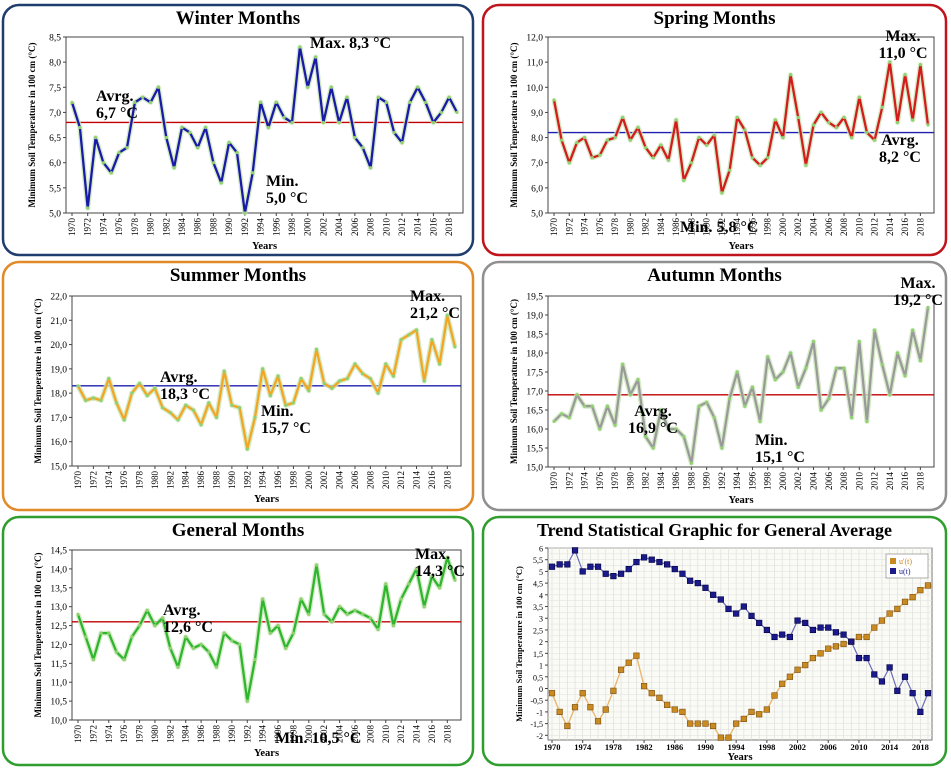 This screenshot has height=769, width=951. What do you see at coordinates (918, 300) in the screenshot?
I see `annotation-line2: 19,2 °C` at bounding box center [918, 300].